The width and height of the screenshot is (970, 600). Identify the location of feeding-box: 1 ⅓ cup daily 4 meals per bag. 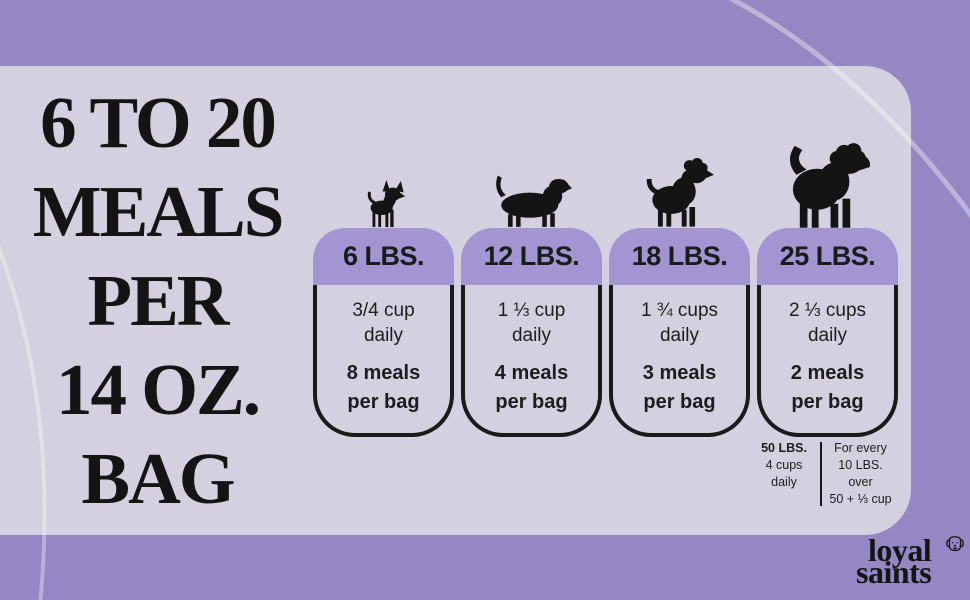
(531, 361).